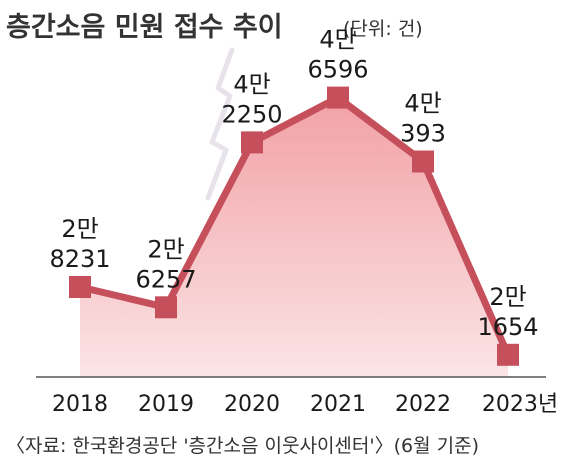  What do you see at coordinates (165, 249) in the screenshot?
I see `value-label-1-line-0: 2만` at bounding box center [165, 249].